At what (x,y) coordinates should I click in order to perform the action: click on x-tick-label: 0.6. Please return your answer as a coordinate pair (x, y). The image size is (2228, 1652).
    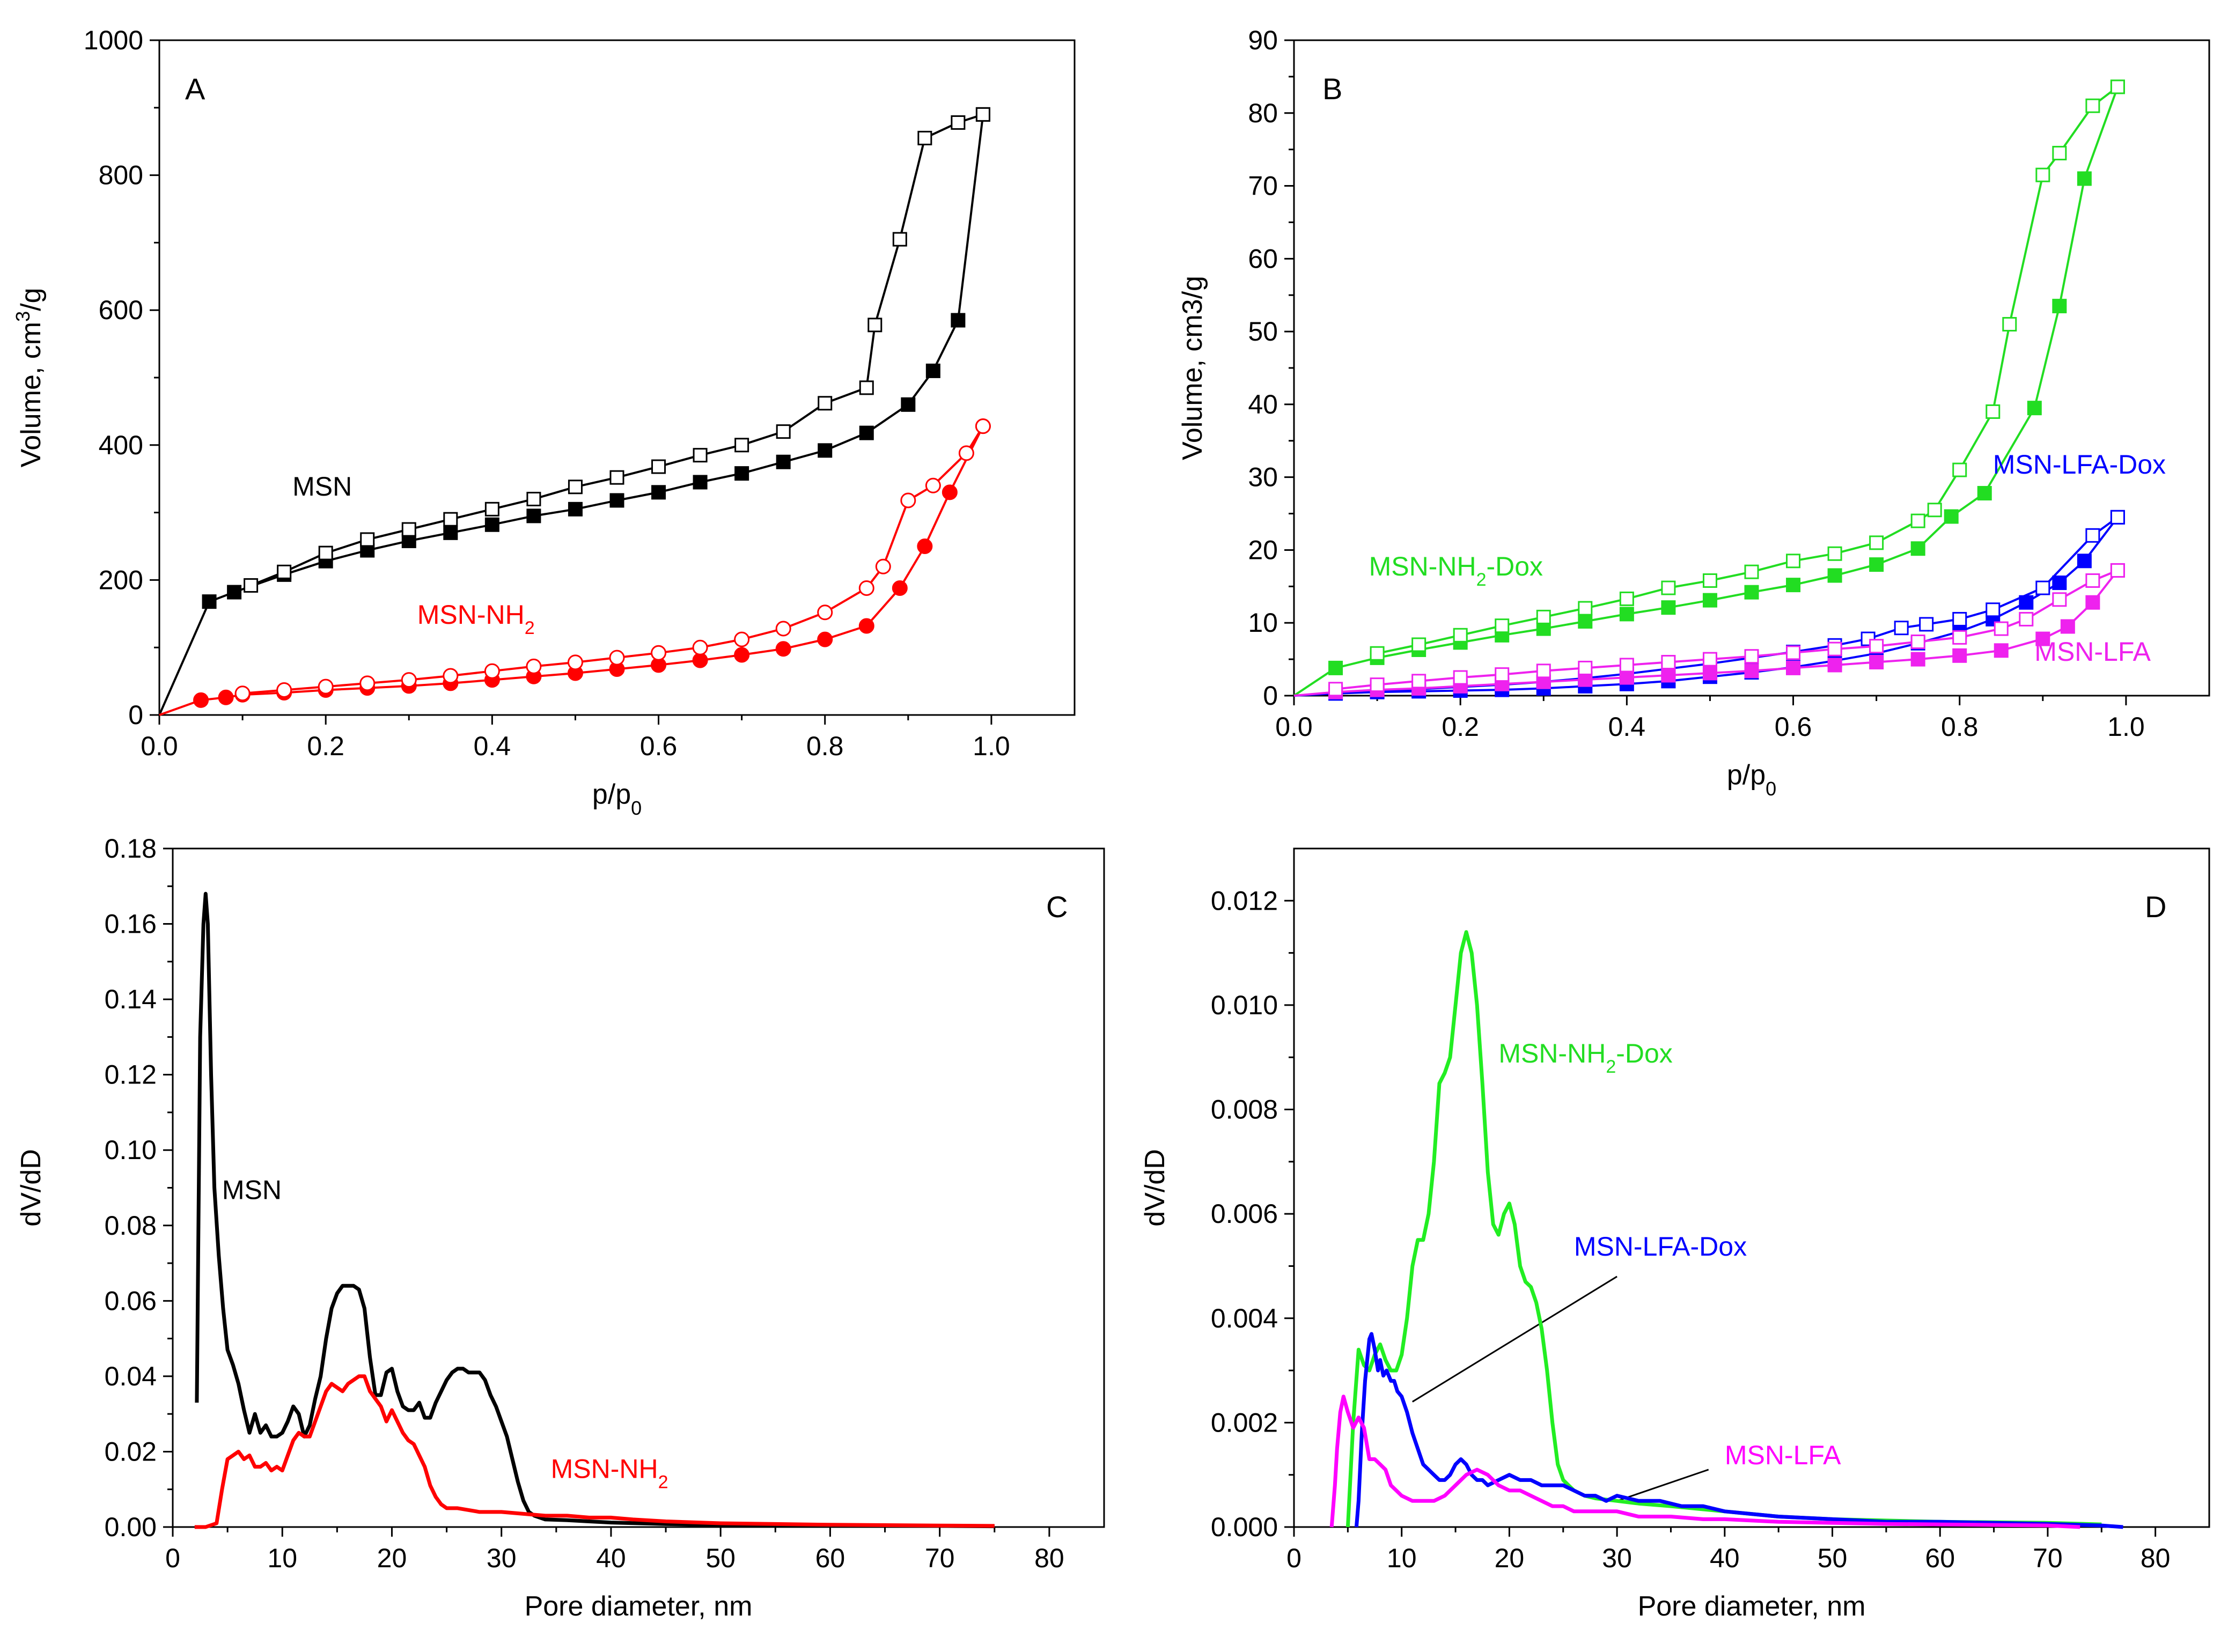
    Looking at the image, I should click on (1793, 727).